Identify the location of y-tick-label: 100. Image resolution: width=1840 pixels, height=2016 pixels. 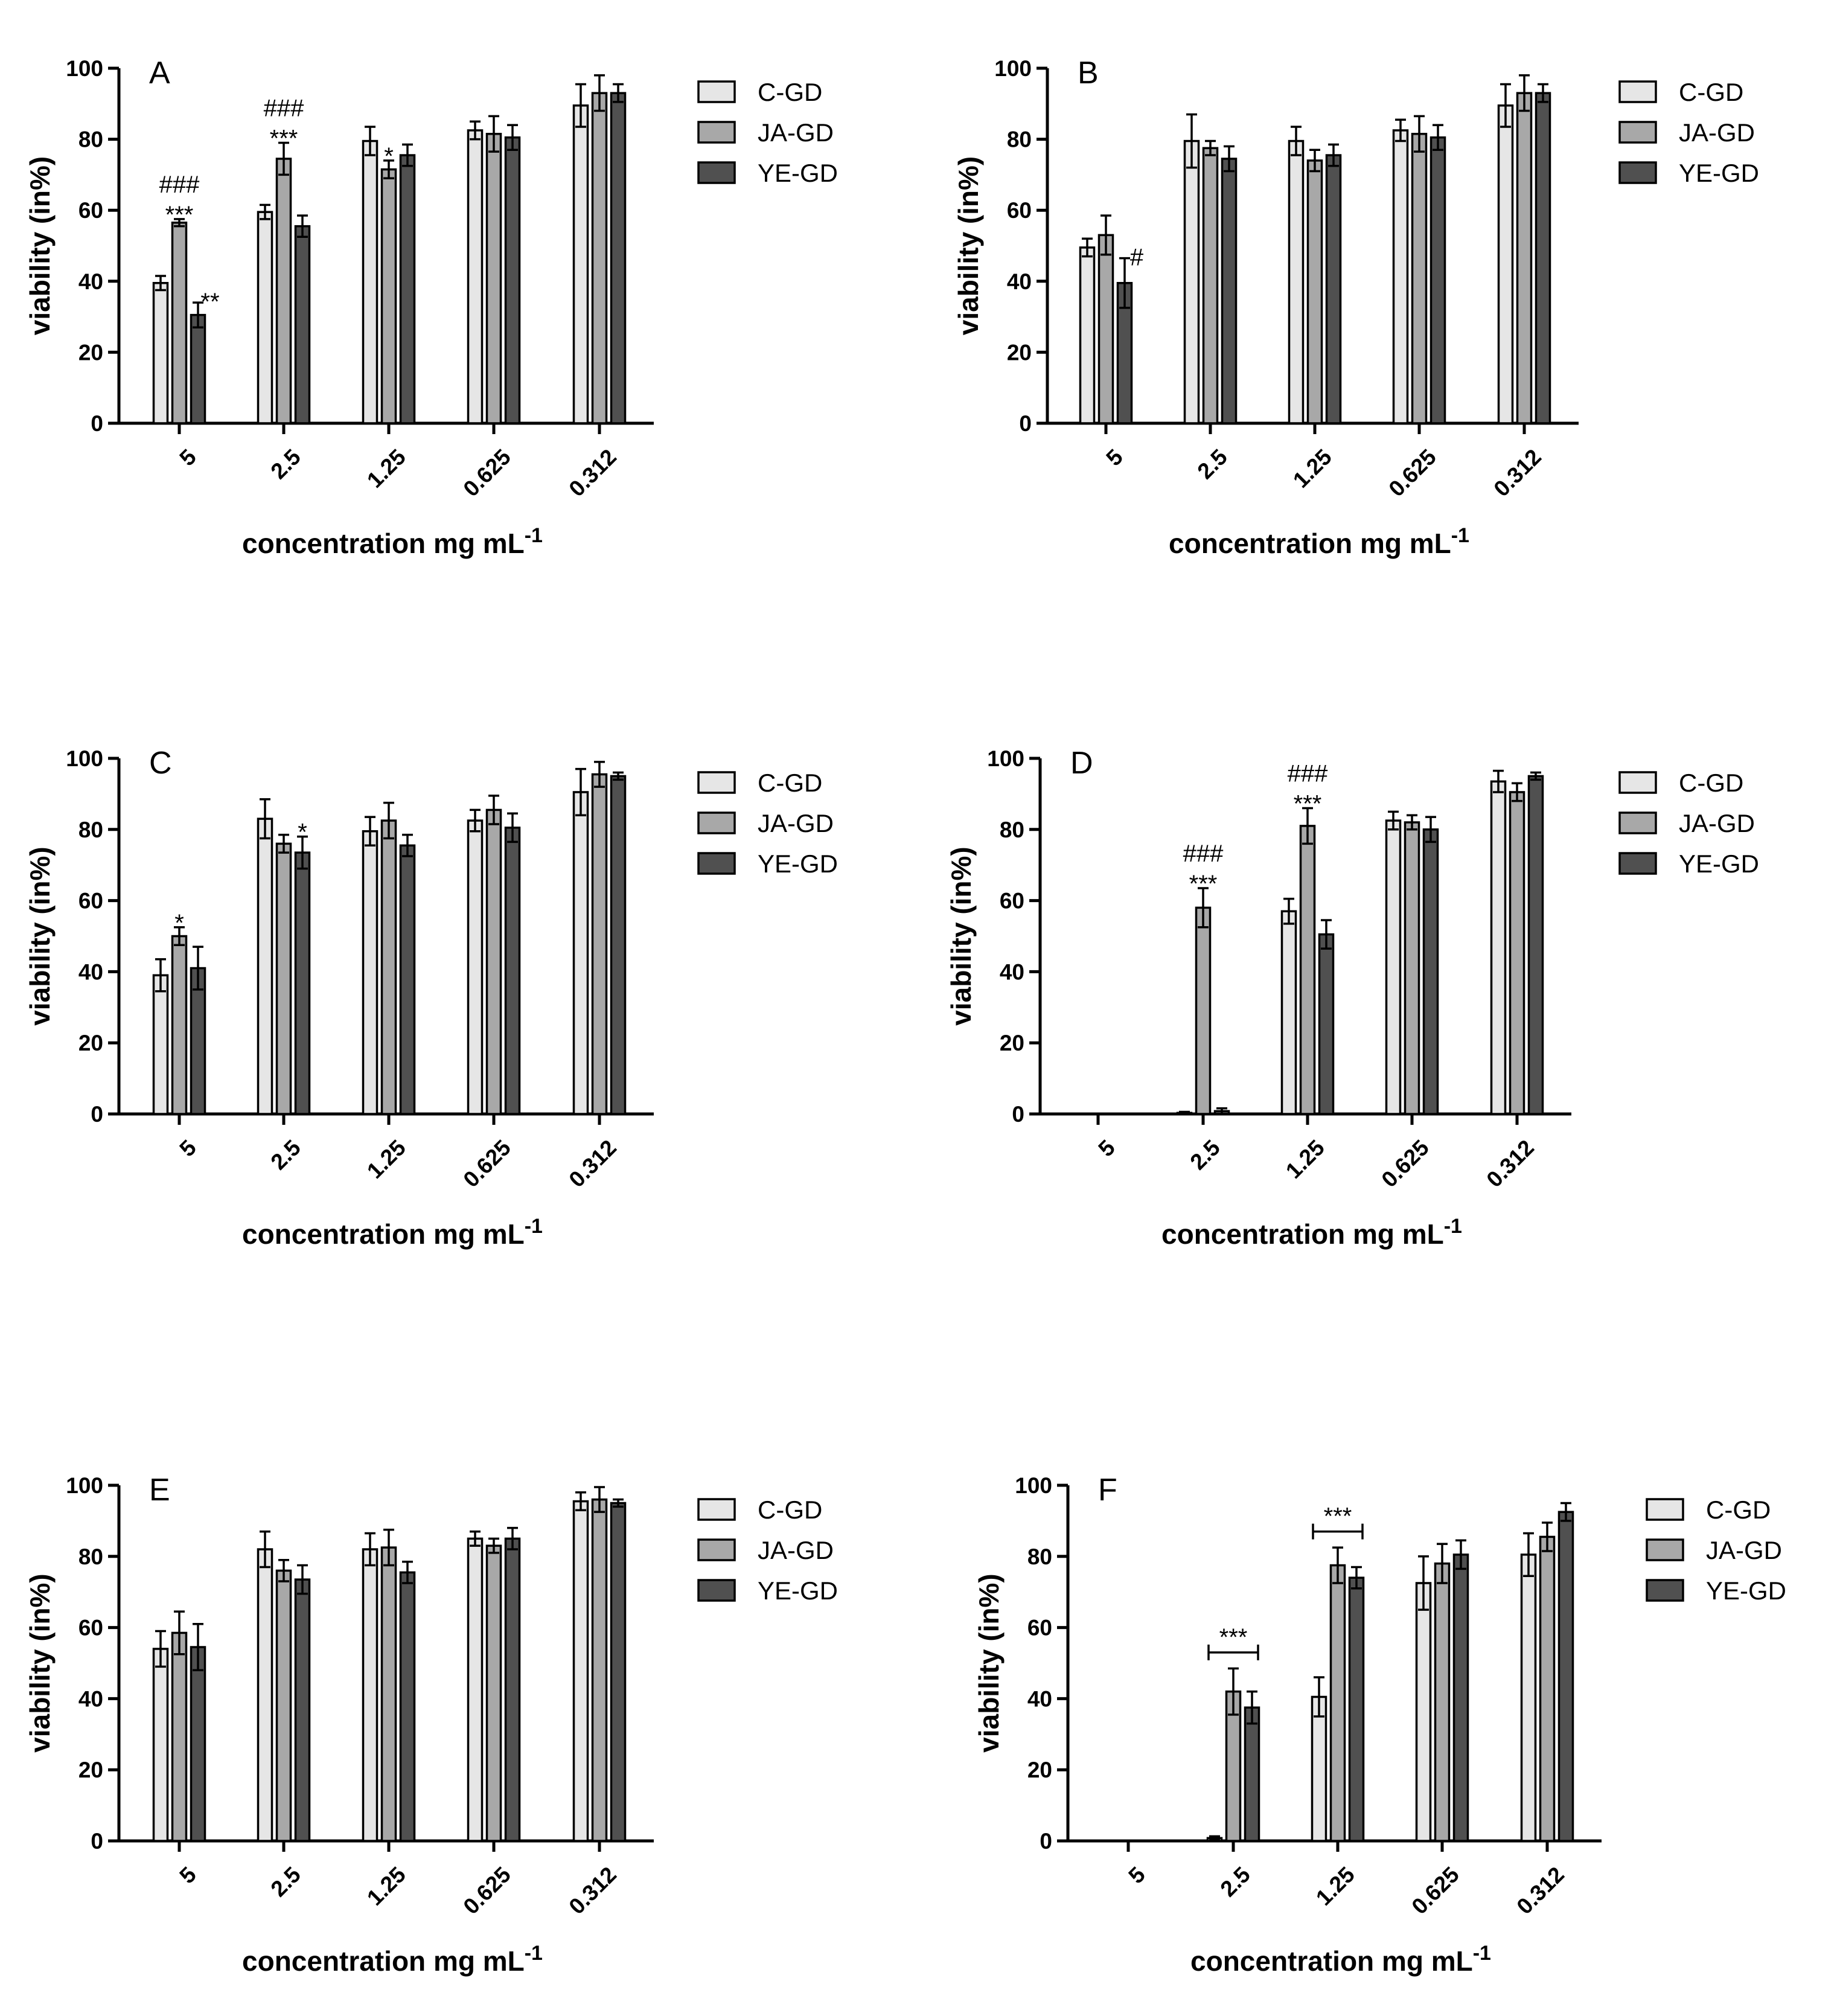
(84, 68).